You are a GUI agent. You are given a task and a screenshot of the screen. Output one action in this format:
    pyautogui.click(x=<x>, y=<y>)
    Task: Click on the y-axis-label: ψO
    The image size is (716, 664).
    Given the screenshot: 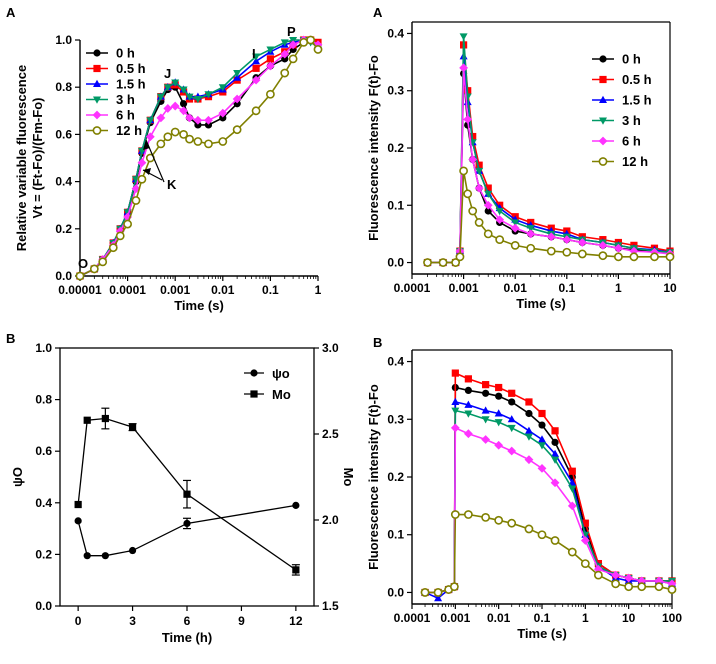 What is the action you would take?
    pyautogui.click(x=17, y=477)
    